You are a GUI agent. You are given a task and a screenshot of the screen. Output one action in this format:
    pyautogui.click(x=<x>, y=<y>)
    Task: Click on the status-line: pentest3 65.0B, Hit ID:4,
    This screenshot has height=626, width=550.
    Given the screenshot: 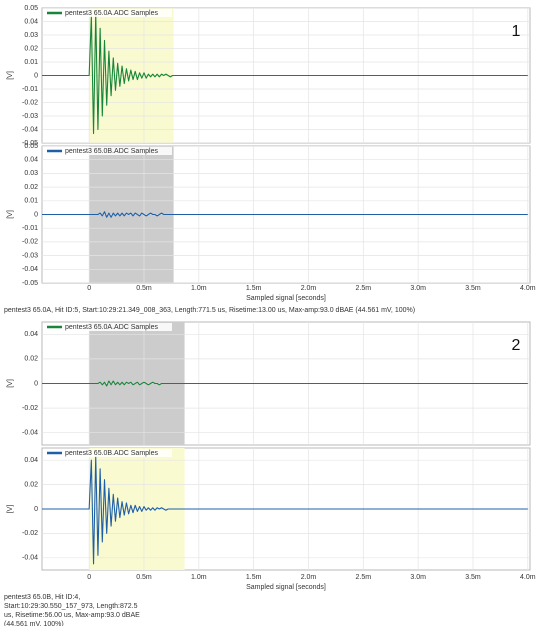 What is the action you would take?
    pyautogui.click(x=42, y=597)
    